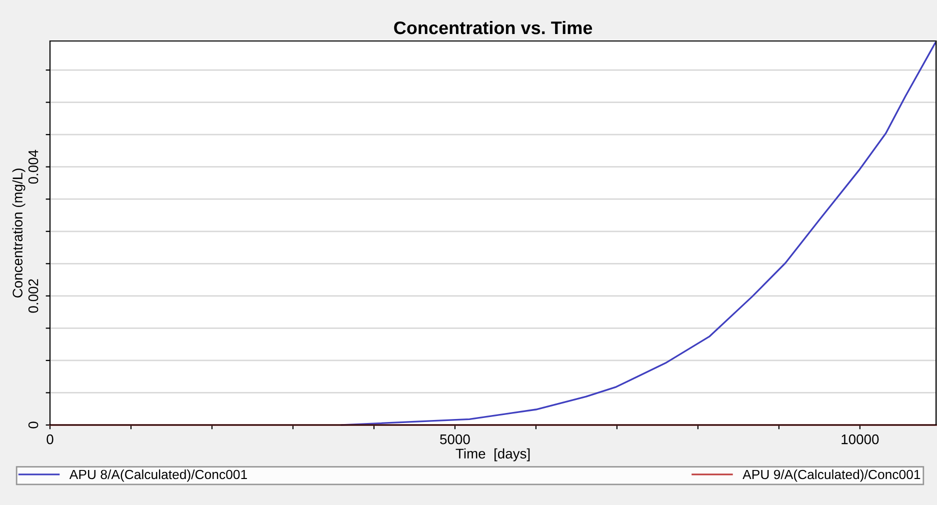  Describe the element at coordinates (455, 439) in the screenshot. I see `x-tick-label: 5000` at that location.